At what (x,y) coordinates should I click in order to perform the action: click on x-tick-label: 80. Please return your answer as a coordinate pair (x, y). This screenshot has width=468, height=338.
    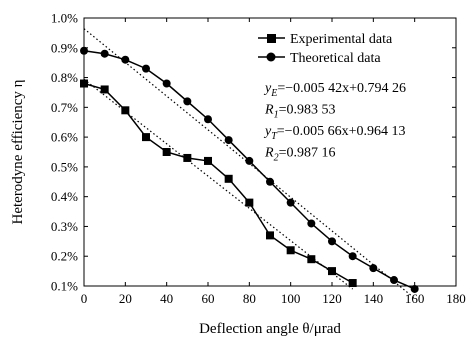
    Looking at the image, I should click on (249, 298).